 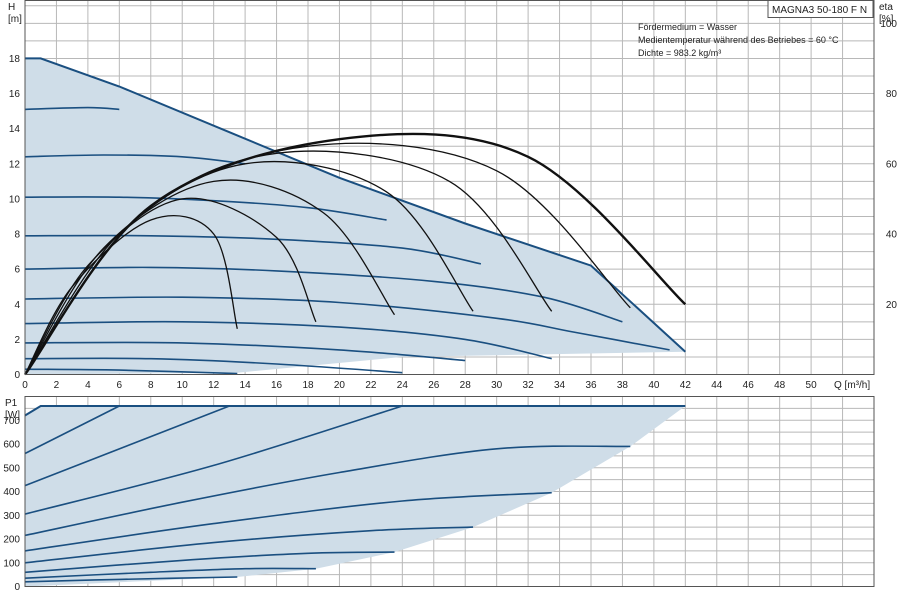 I want to click on h-axis-symbol: H, so click(x=11, y=7).